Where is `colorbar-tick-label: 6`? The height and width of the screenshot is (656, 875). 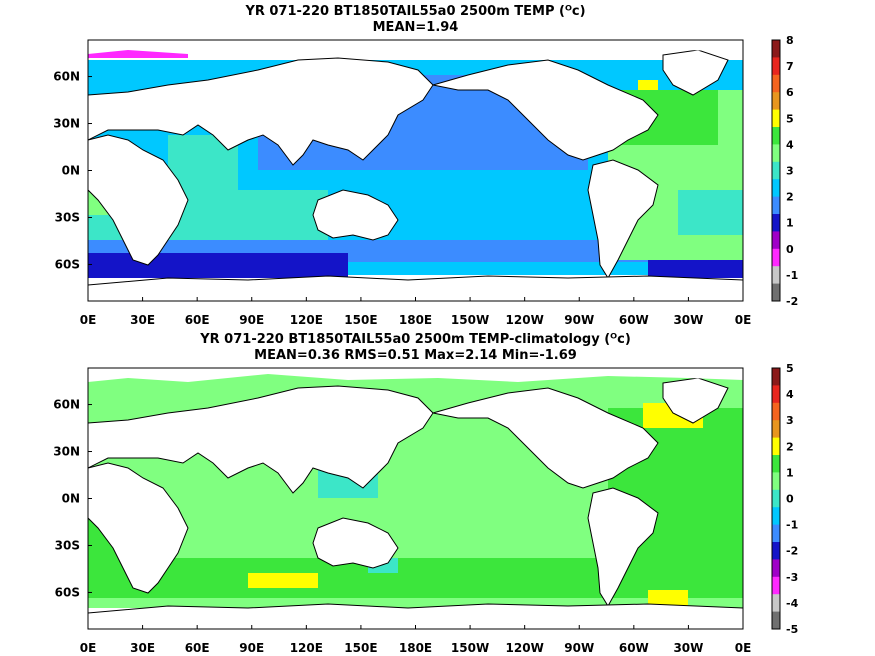
colorbar-tick-label: 6 is located at coordinates (790, 92).